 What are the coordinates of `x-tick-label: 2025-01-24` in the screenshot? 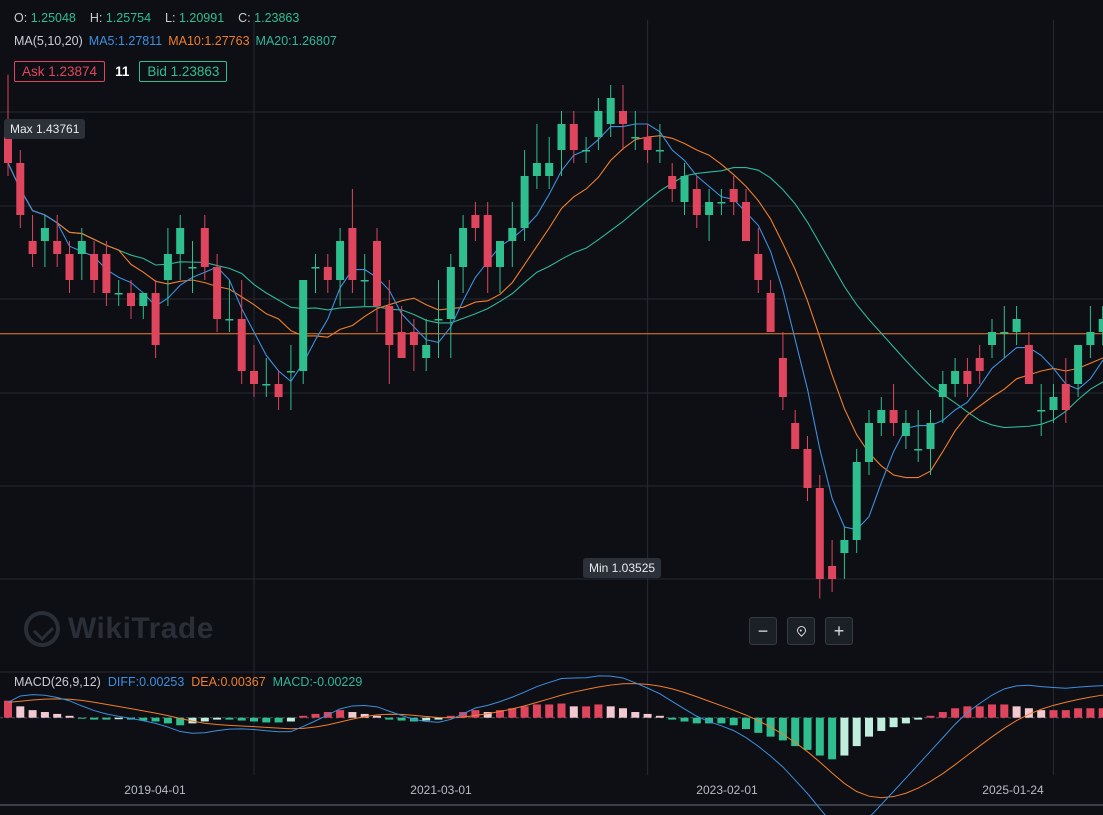 It's located at (1013, 790).